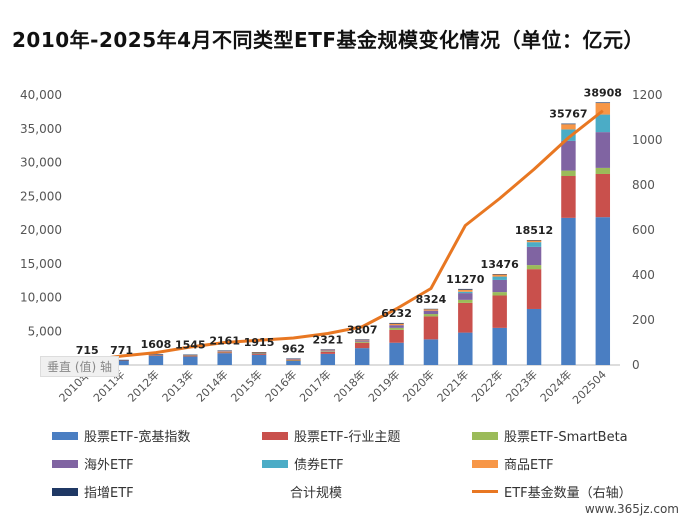 The width and height of the screenshot is (685, 522). Describe the element at coordinates (452, 385) in the screenshot. I see `x-tick-label: 2021年` at that location.